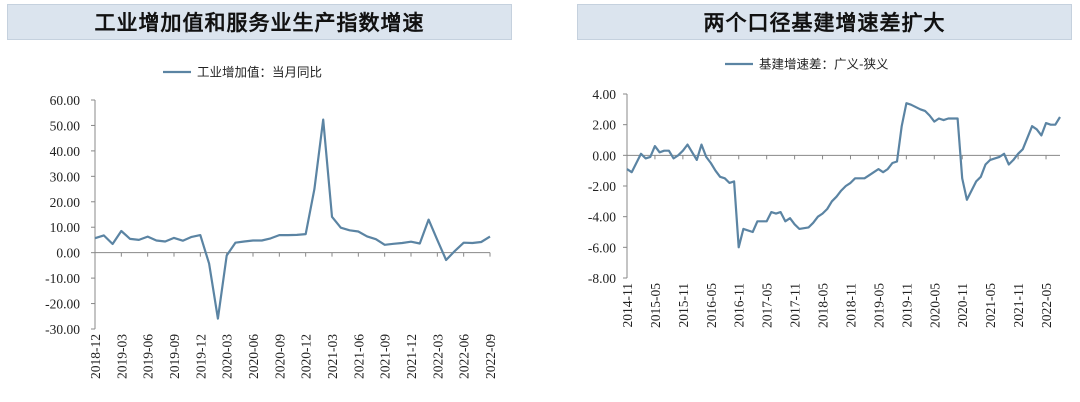  I want to click on y-tick-label: 4.00, so click(604, 94).